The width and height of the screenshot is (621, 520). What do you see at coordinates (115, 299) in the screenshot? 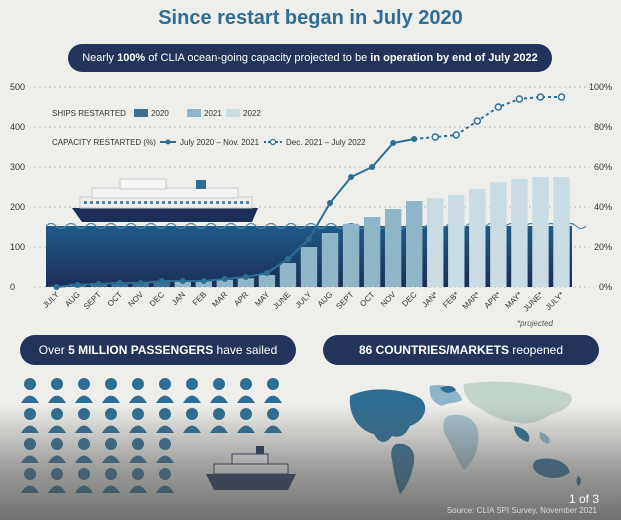
I see `x-tick-label: OCT` at bounding box center [115, 299].